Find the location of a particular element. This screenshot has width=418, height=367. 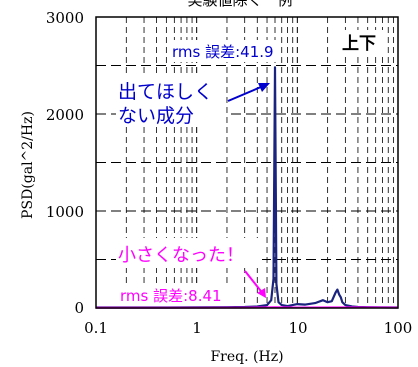

smaller-label: 小さくなった！ is located at coordinates (181, 255).